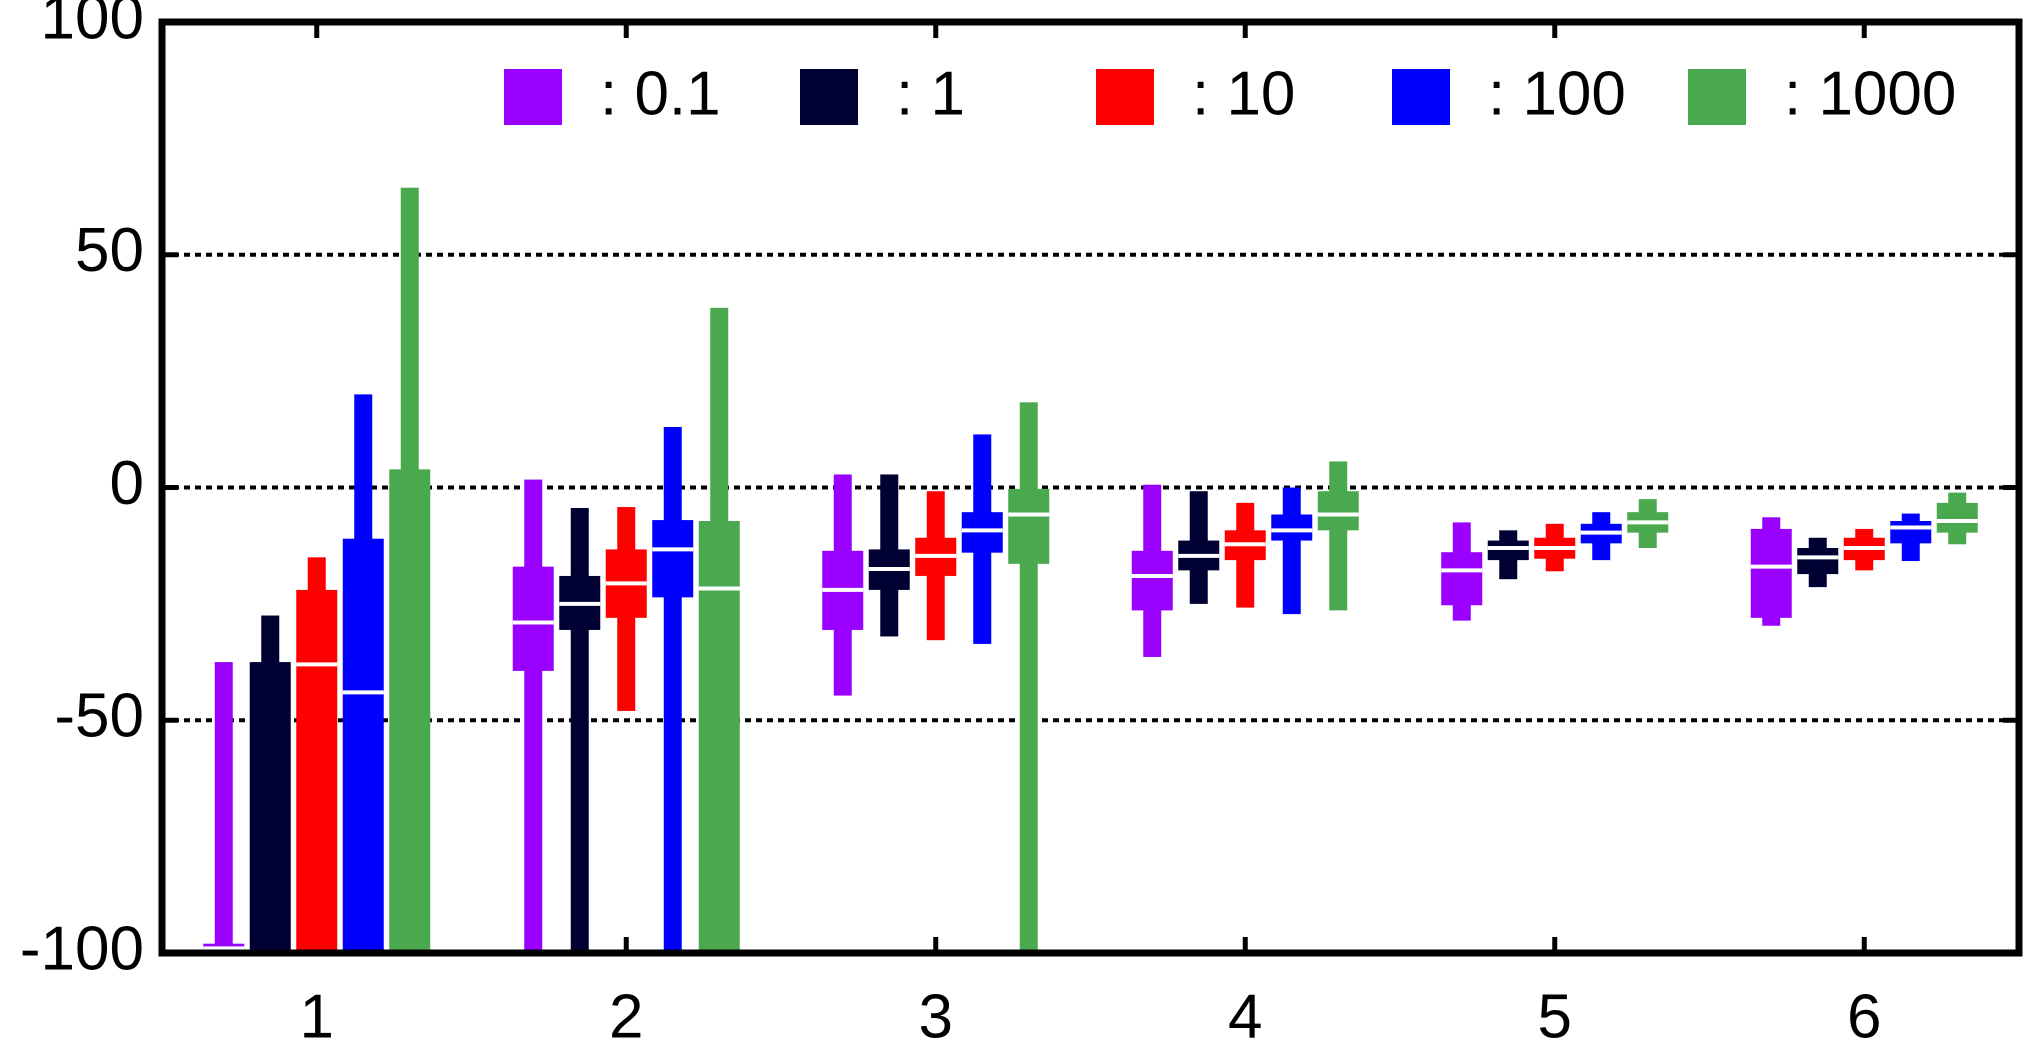 The height and width of the screenshot is (1041, 2027). I want to click on y-tick-label: 100, so click(92, 26).